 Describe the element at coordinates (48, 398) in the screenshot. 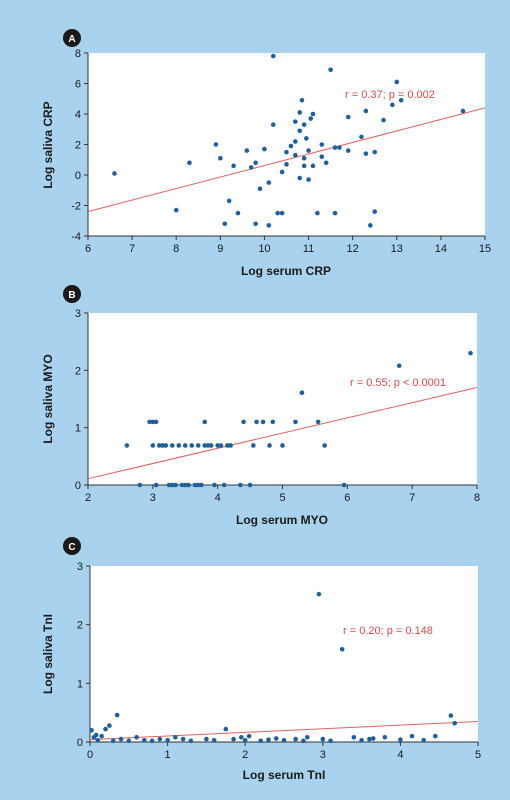

I see `panel-b-y-axis-title: Log saliva MYO` at that location.